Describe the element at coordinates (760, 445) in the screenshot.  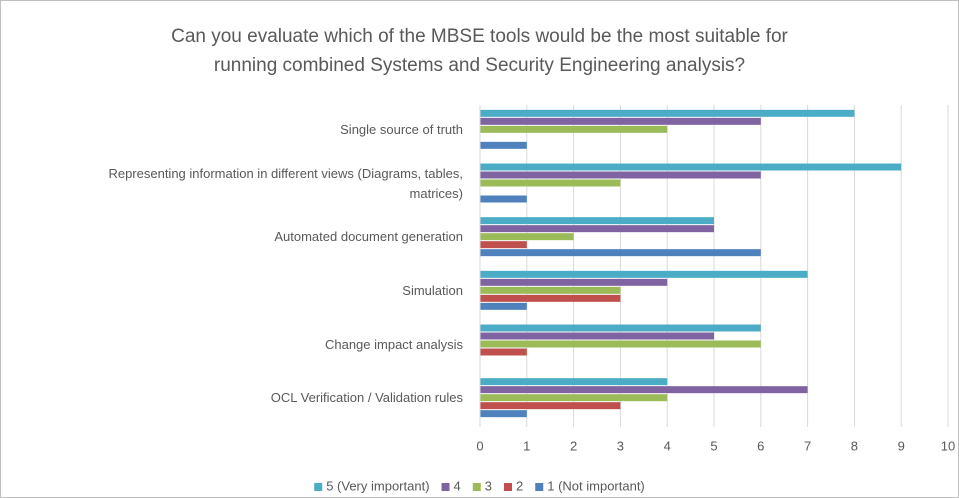
I see `x-tick-label: 6` at that location.